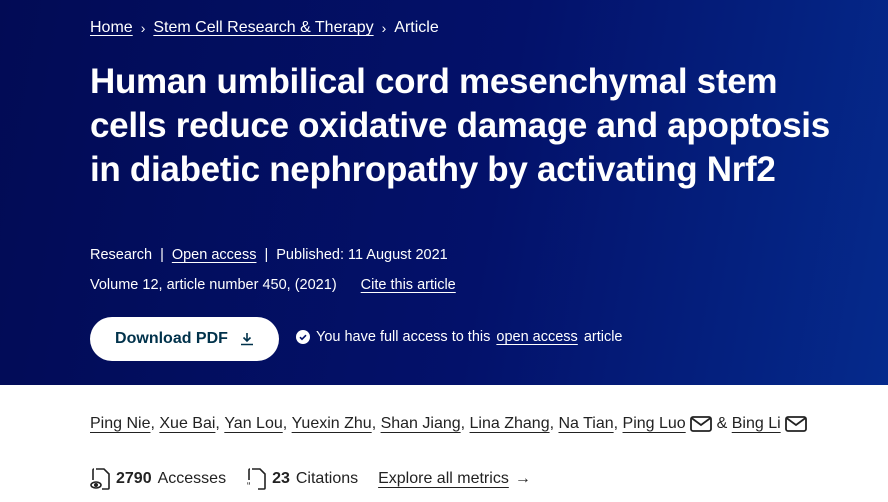 Image resolution: width=888 pixels, height=502 pixels. What do you see at coordinates (121, 255) in the screenshot?
I see `article-type: Research` at bounding box center [121, 255].